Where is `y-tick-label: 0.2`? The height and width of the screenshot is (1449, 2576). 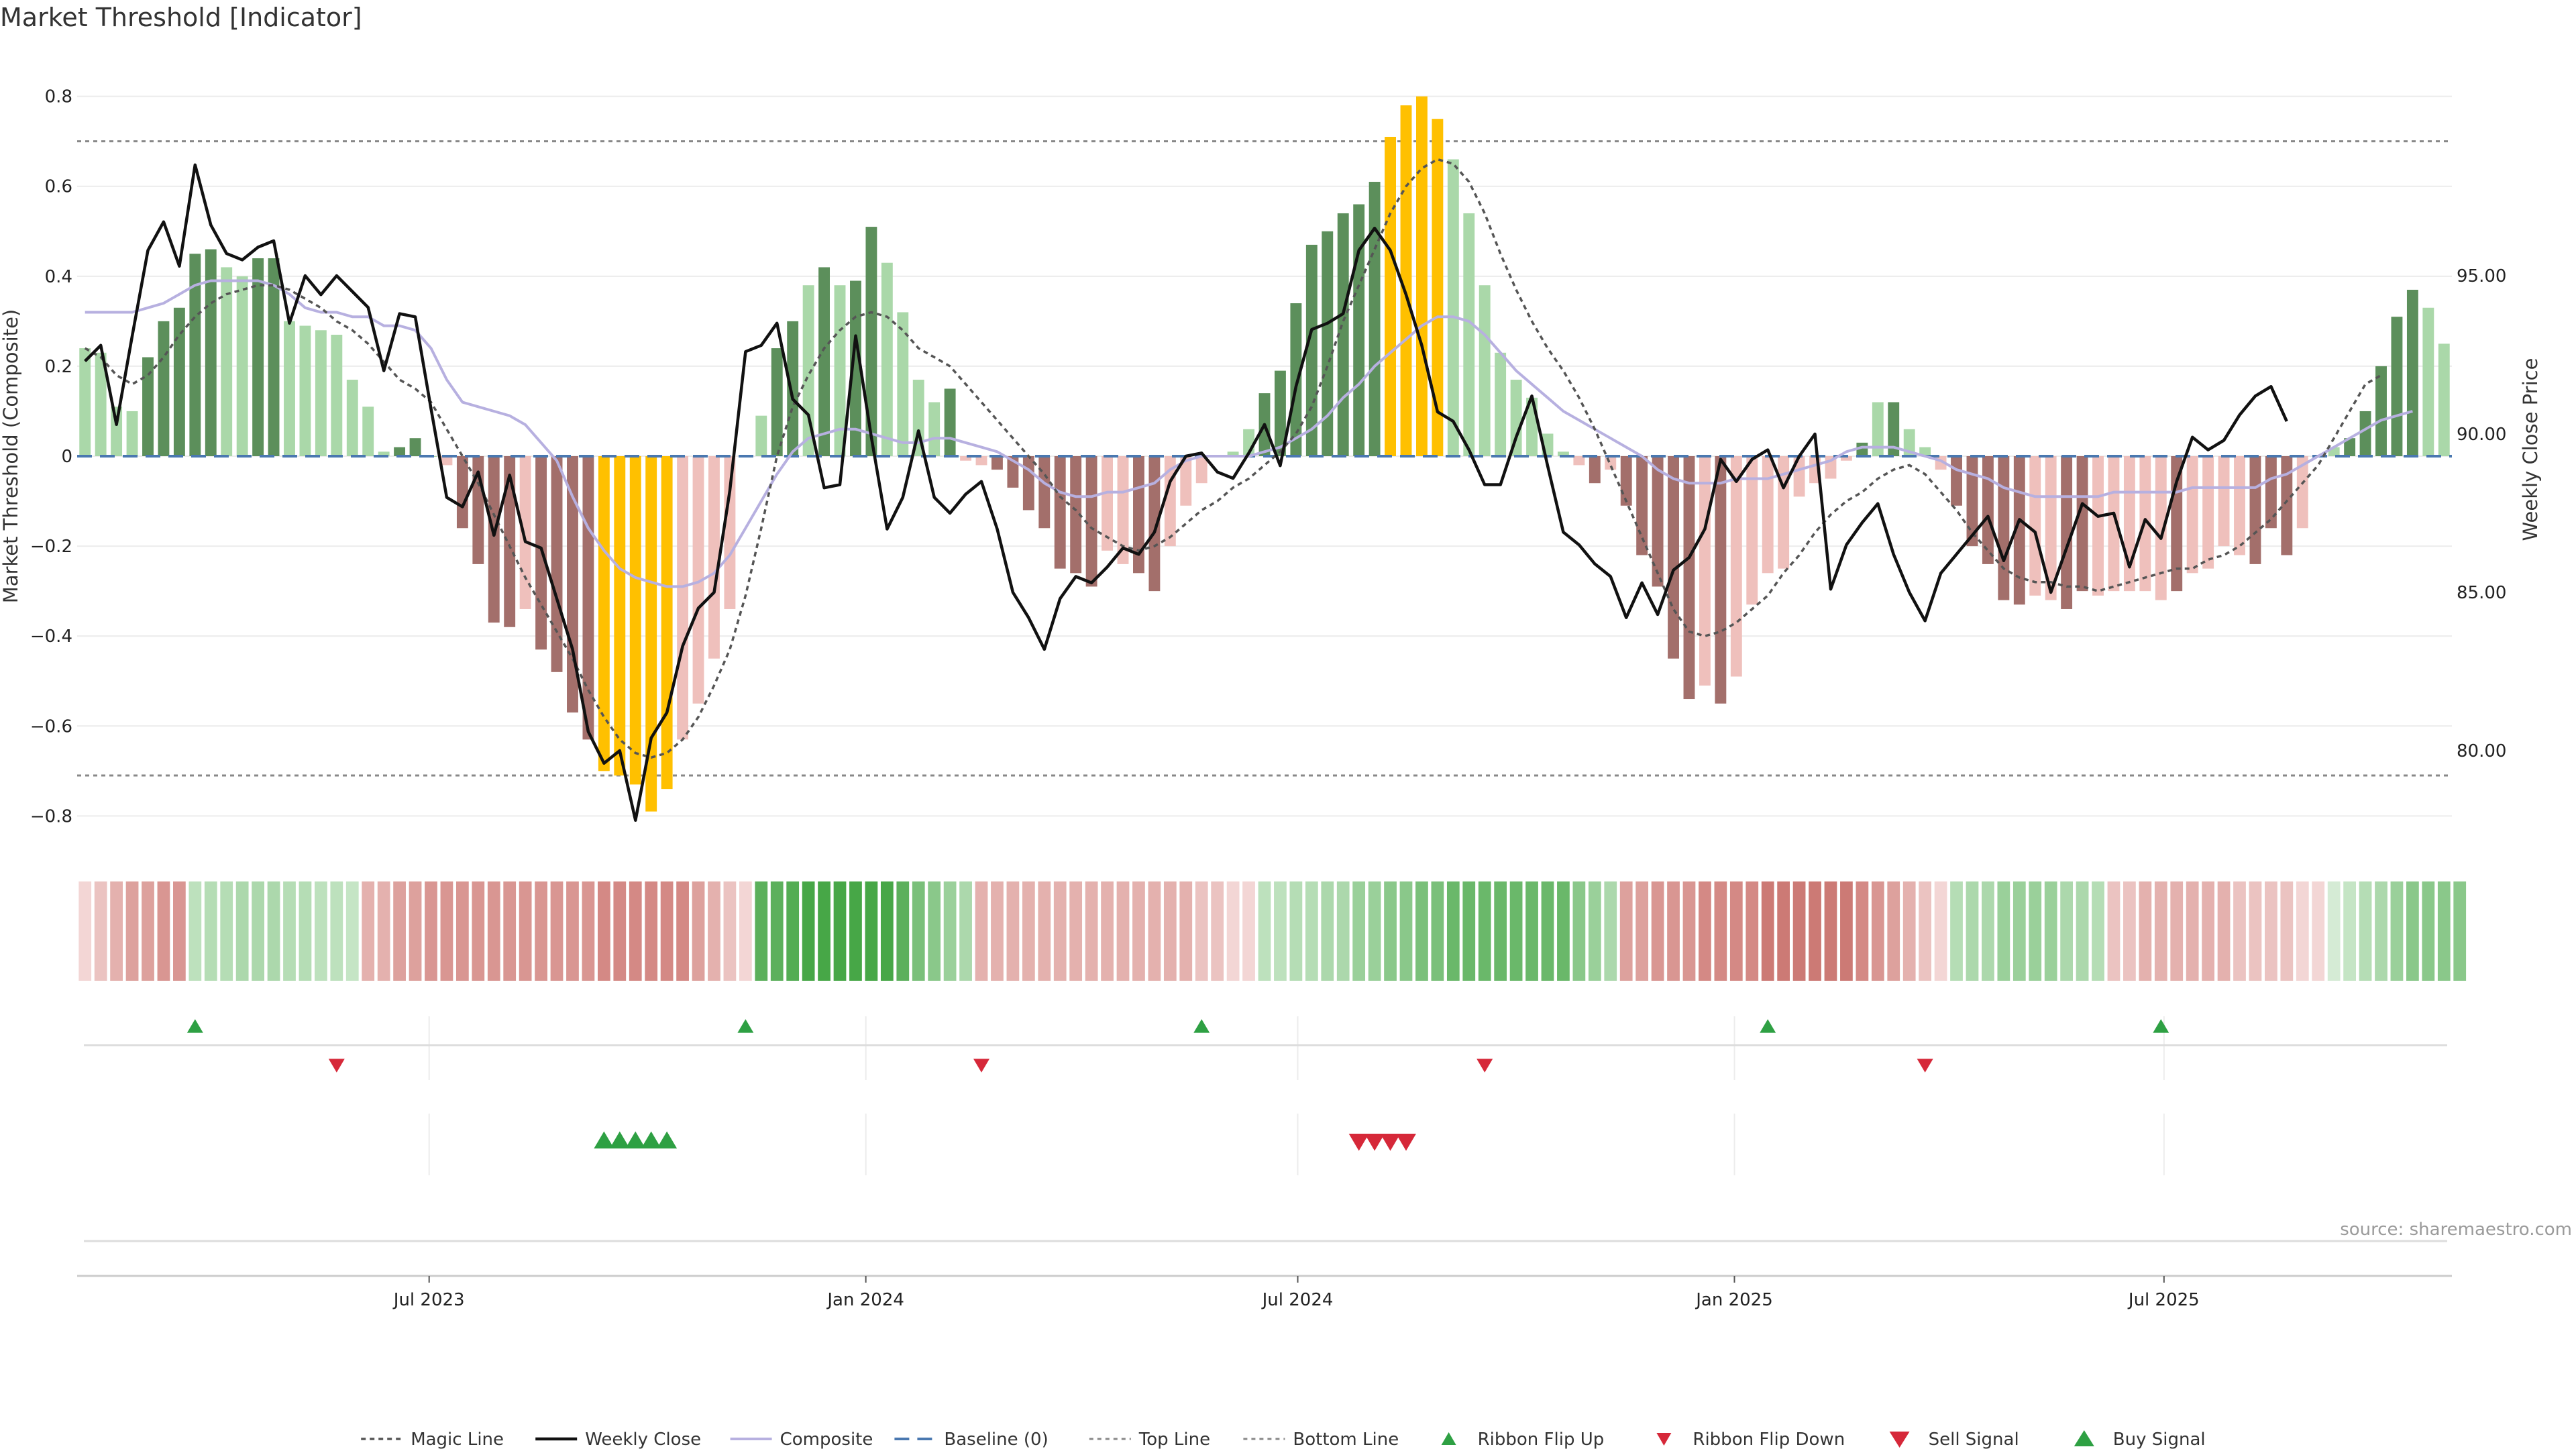
y-tick-label: 0.2 is located at coordinates (58, 367).